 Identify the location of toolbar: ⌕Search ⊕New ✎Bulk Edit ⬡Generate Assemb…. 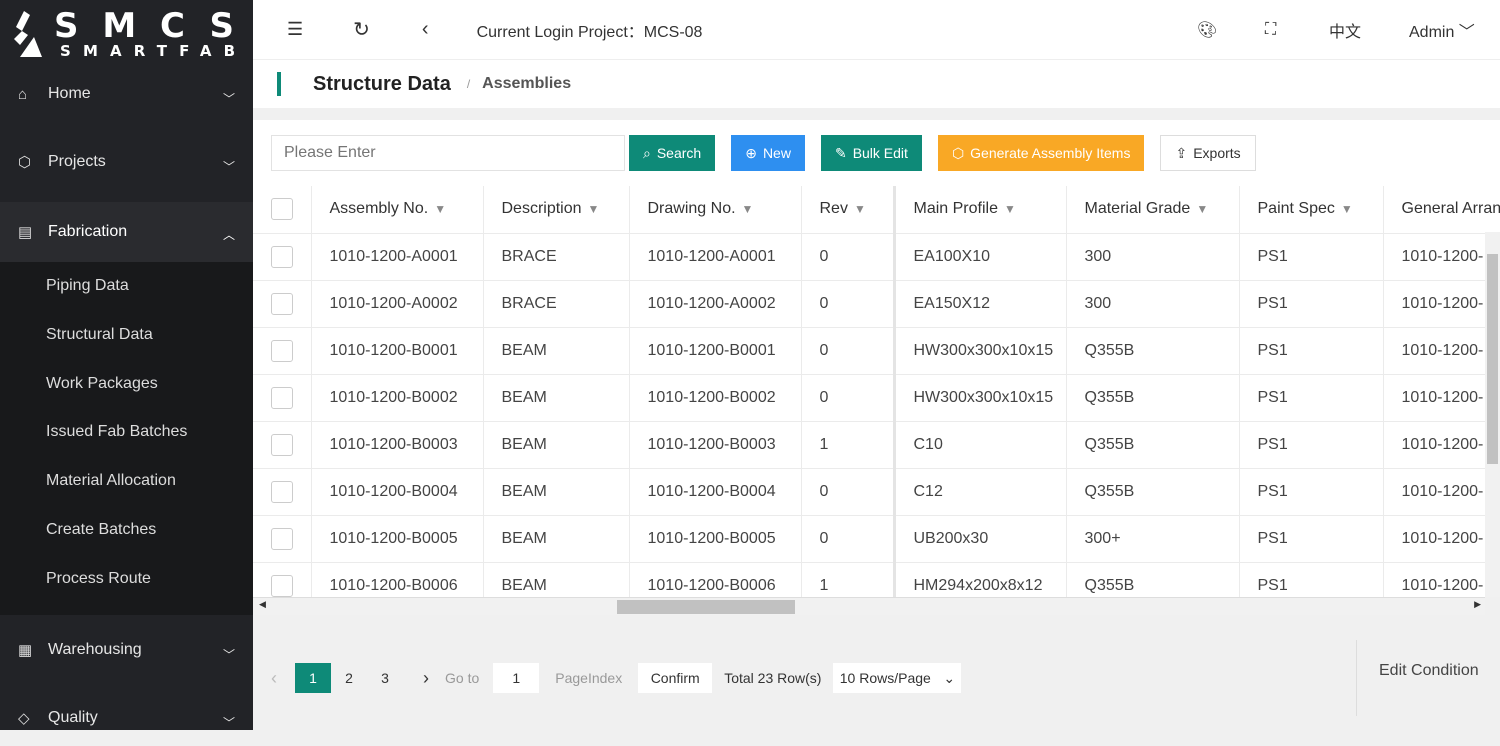
(876, 153).